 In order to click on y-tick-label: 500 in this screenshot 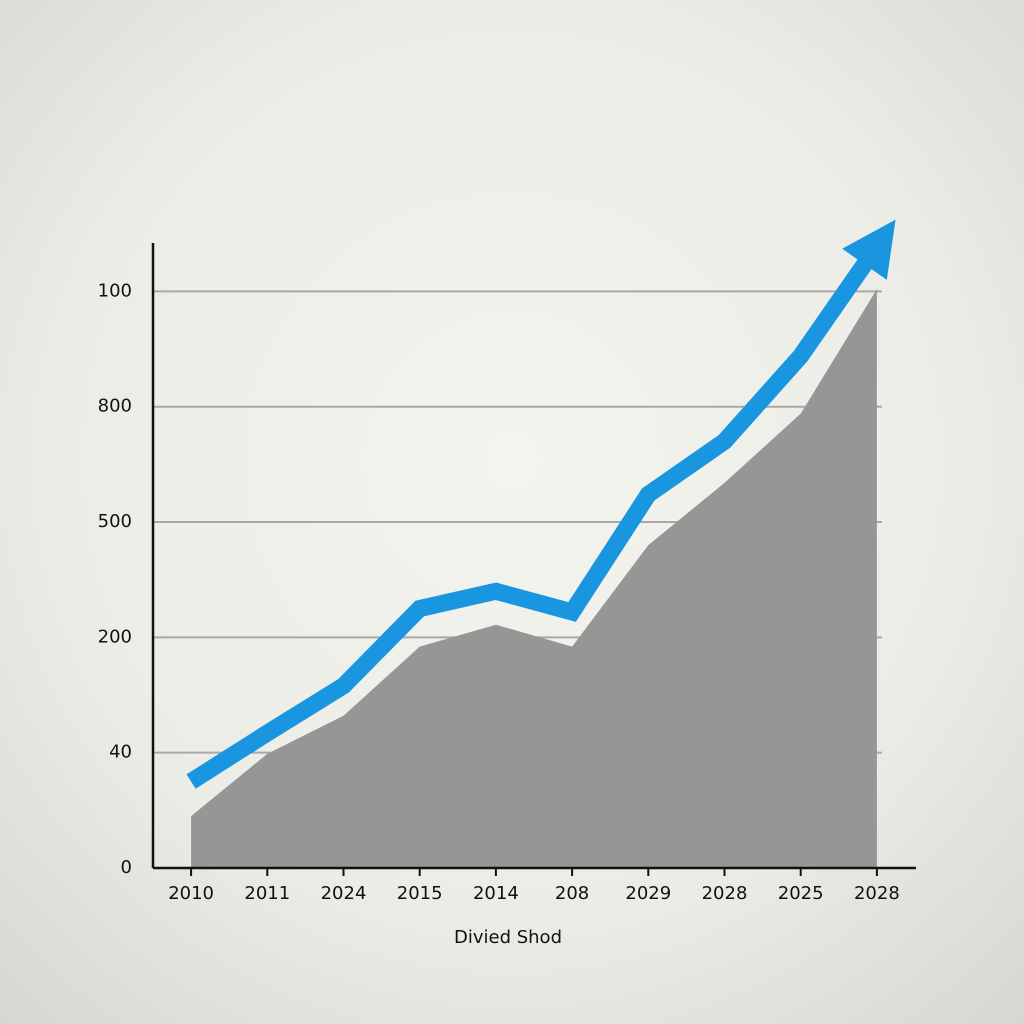, I will do `click(115, 521)`.